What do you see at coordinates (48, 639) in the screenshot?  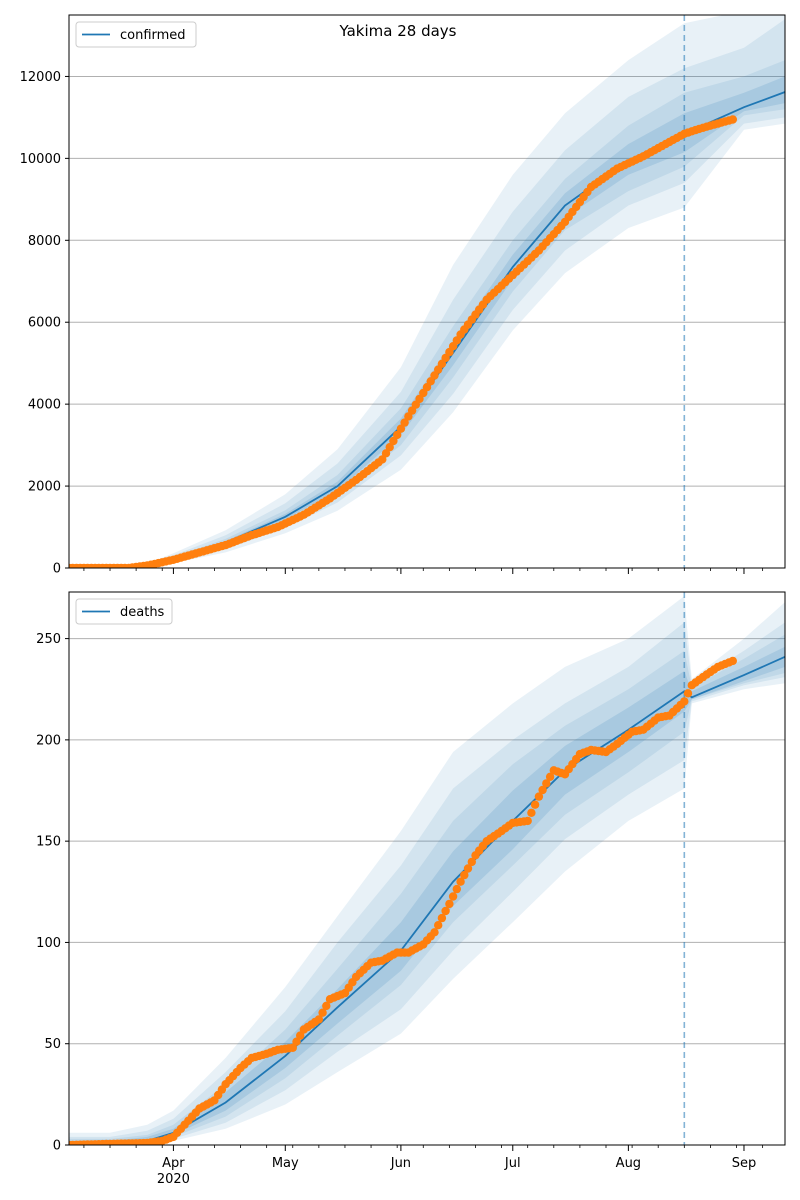 I see `y-tick-label: 250` at bounding box center [48, 639].